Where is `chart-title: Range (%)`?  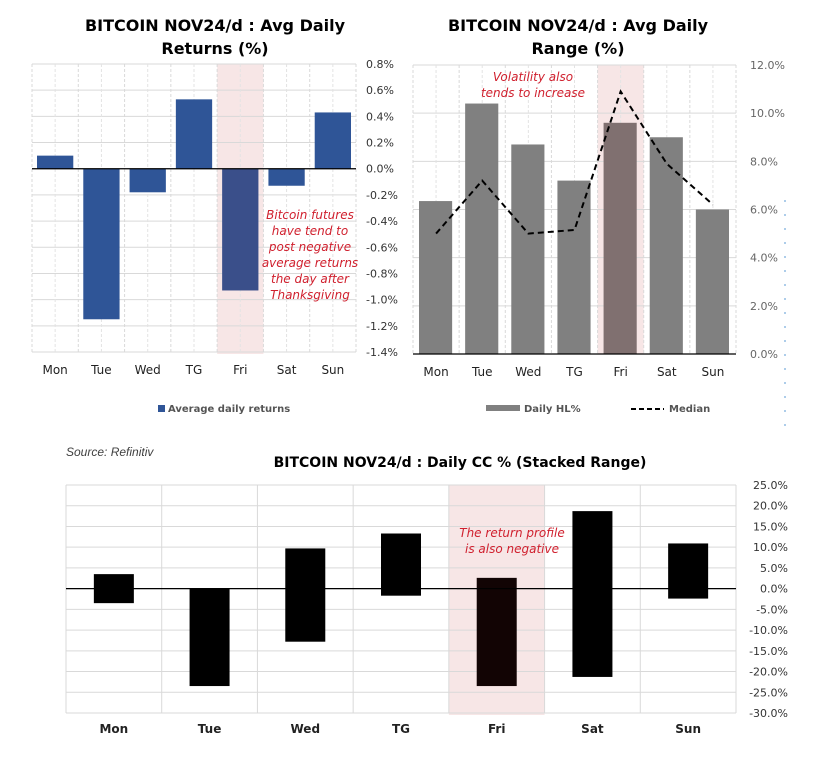 chart-title: Range (%) is located at coordinates (577, 48).